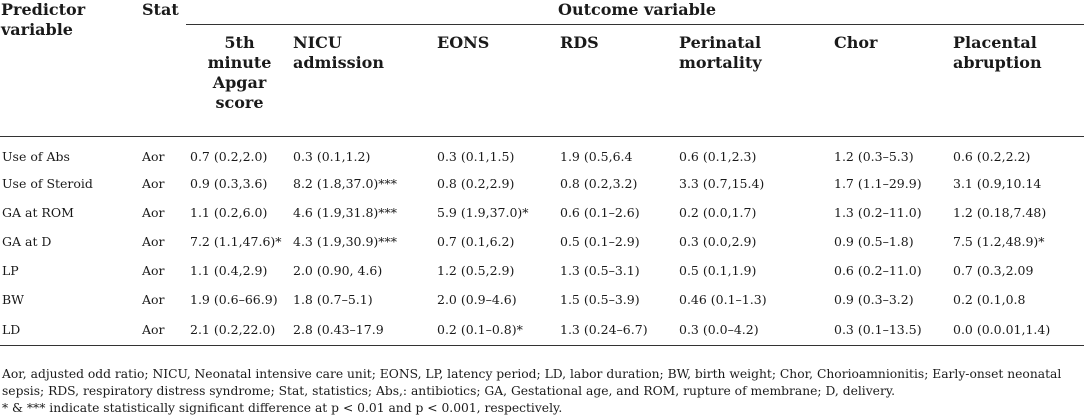  Describe the element at coordinates (332, 156) in the screenshot. I see `value-cell: 0.3 (0.1,1.2)` at that location.